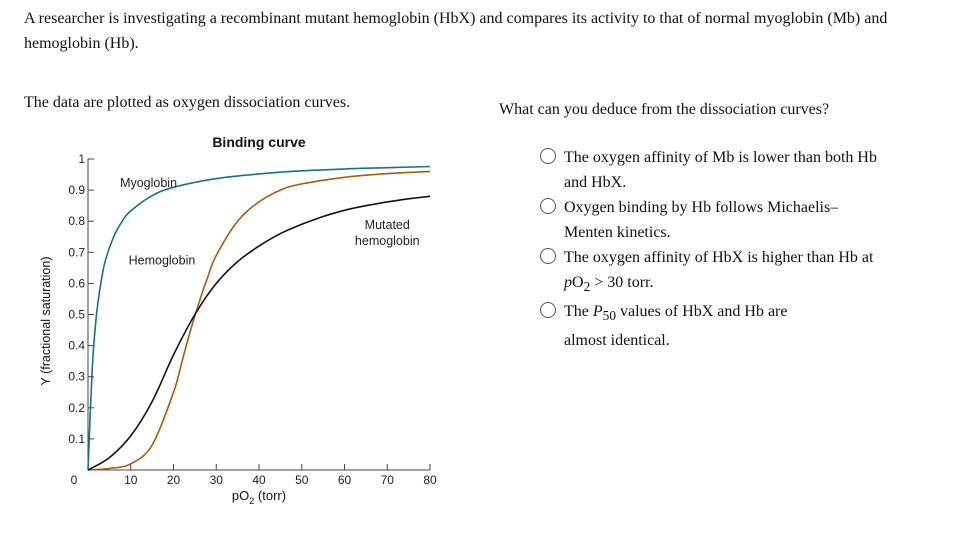  I want to click on option-text-rest: > 30 torr., so click(622, 282).